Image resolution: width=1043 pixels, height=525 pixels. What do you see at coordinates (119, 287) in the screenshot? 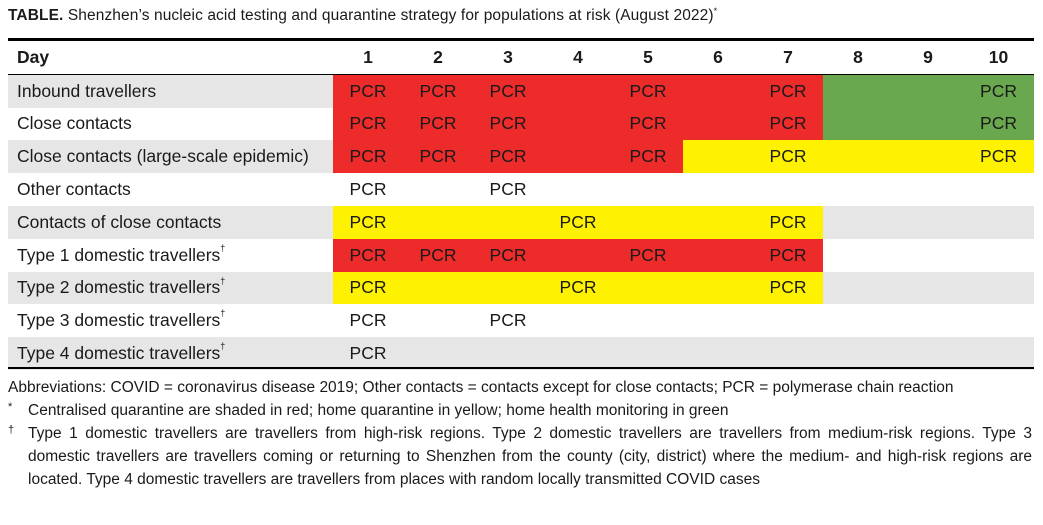
I see `row-label-text: Type 2 domestic travellers` at bounding box center [119, 287].